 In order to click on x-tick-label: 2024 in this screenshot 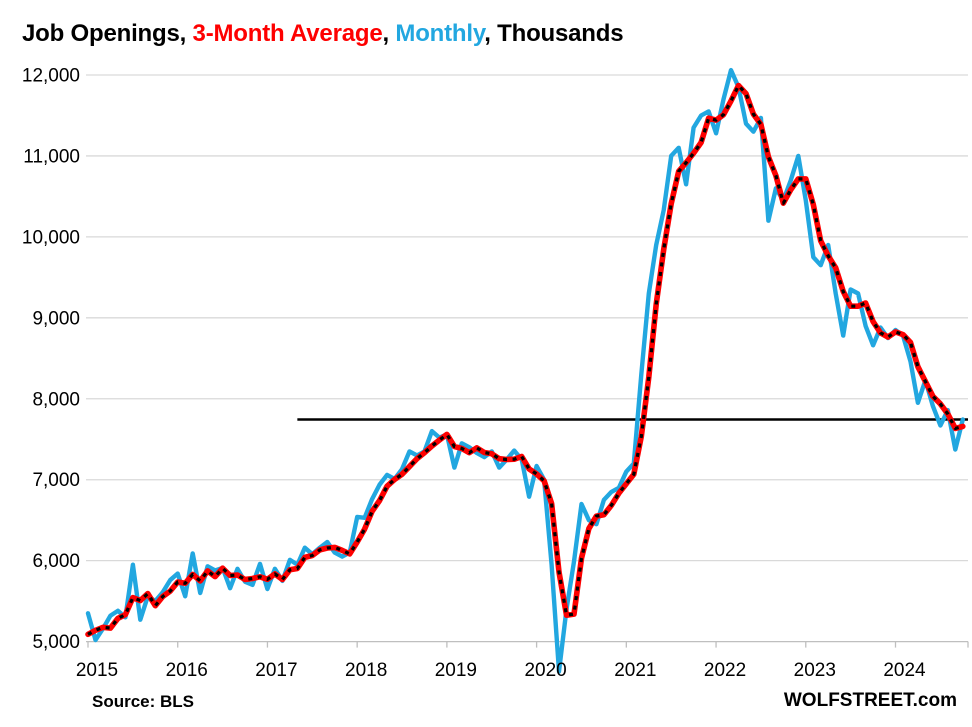, I will do `click(904, 670)`.